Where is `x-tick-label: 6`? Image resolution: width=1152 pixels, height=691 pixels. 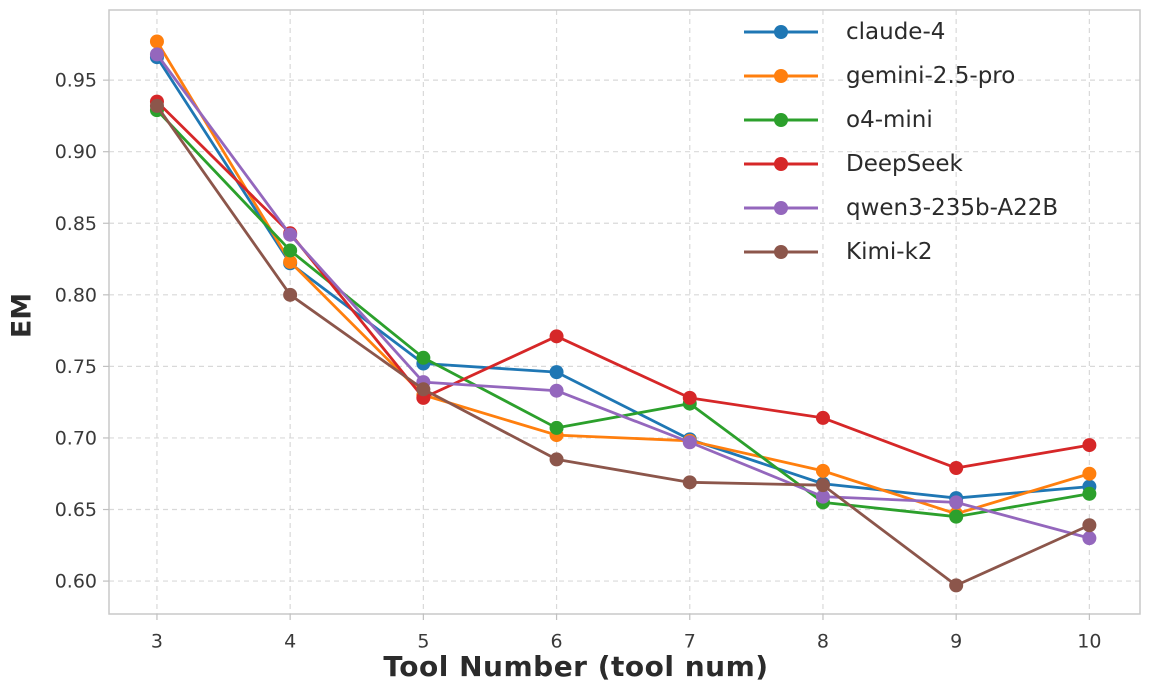
x-tick-label: 6 is located at coordinates (557, 642).